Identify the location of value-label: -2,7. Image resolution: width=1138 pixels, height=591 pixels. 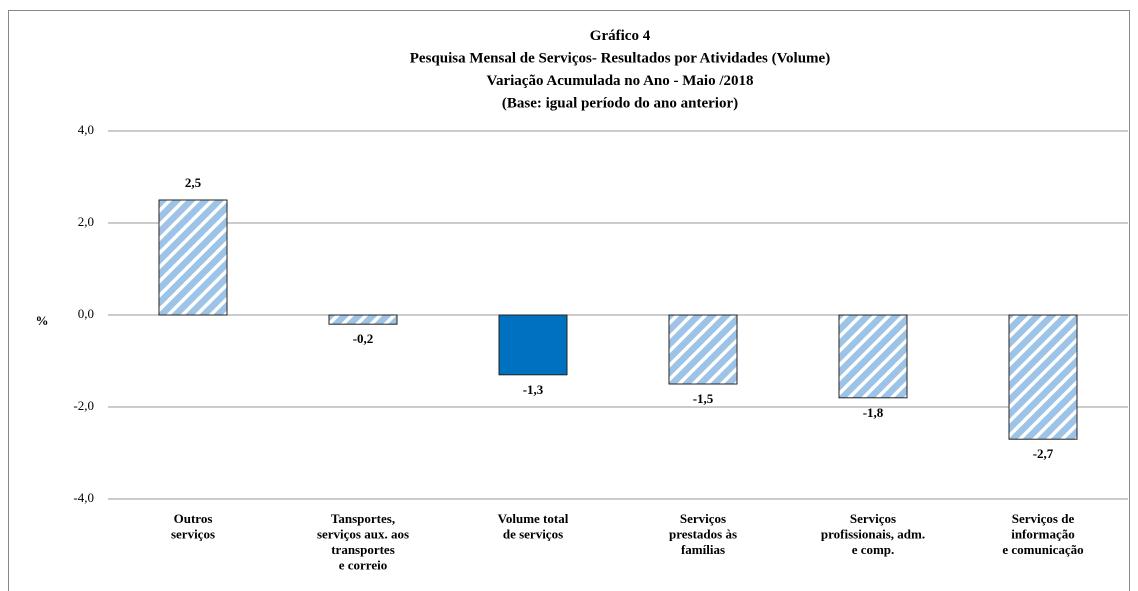
(1043, 453).